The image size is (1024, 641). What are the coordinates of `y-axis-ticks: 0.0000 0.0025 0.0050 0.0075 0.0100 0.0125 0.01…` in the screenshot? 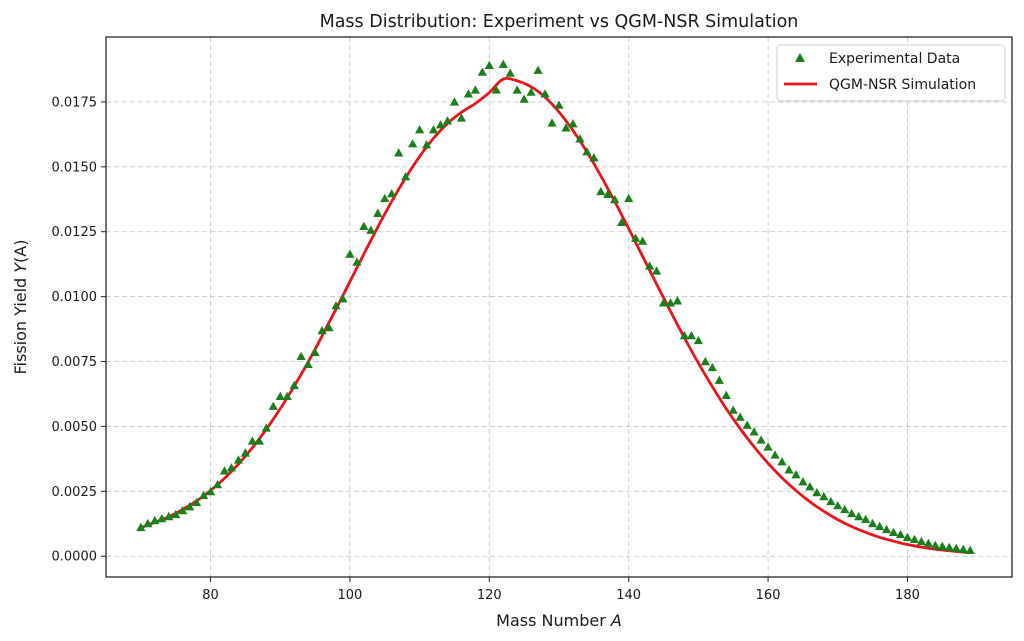 It's located at (79, 330).